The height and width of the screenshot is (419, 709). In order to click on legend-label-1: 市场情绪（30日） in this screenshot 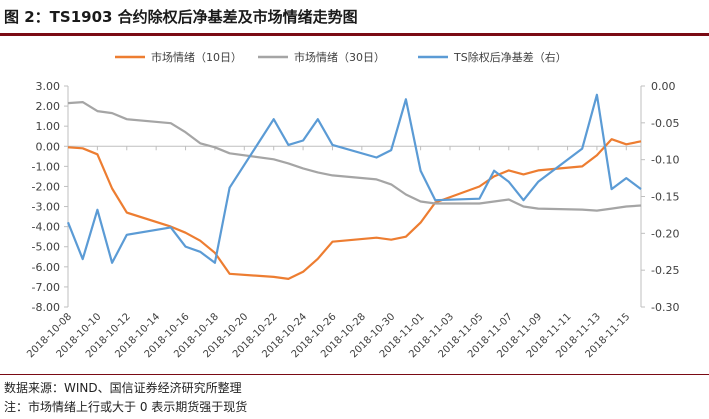, I will do `click(339, 57)`.